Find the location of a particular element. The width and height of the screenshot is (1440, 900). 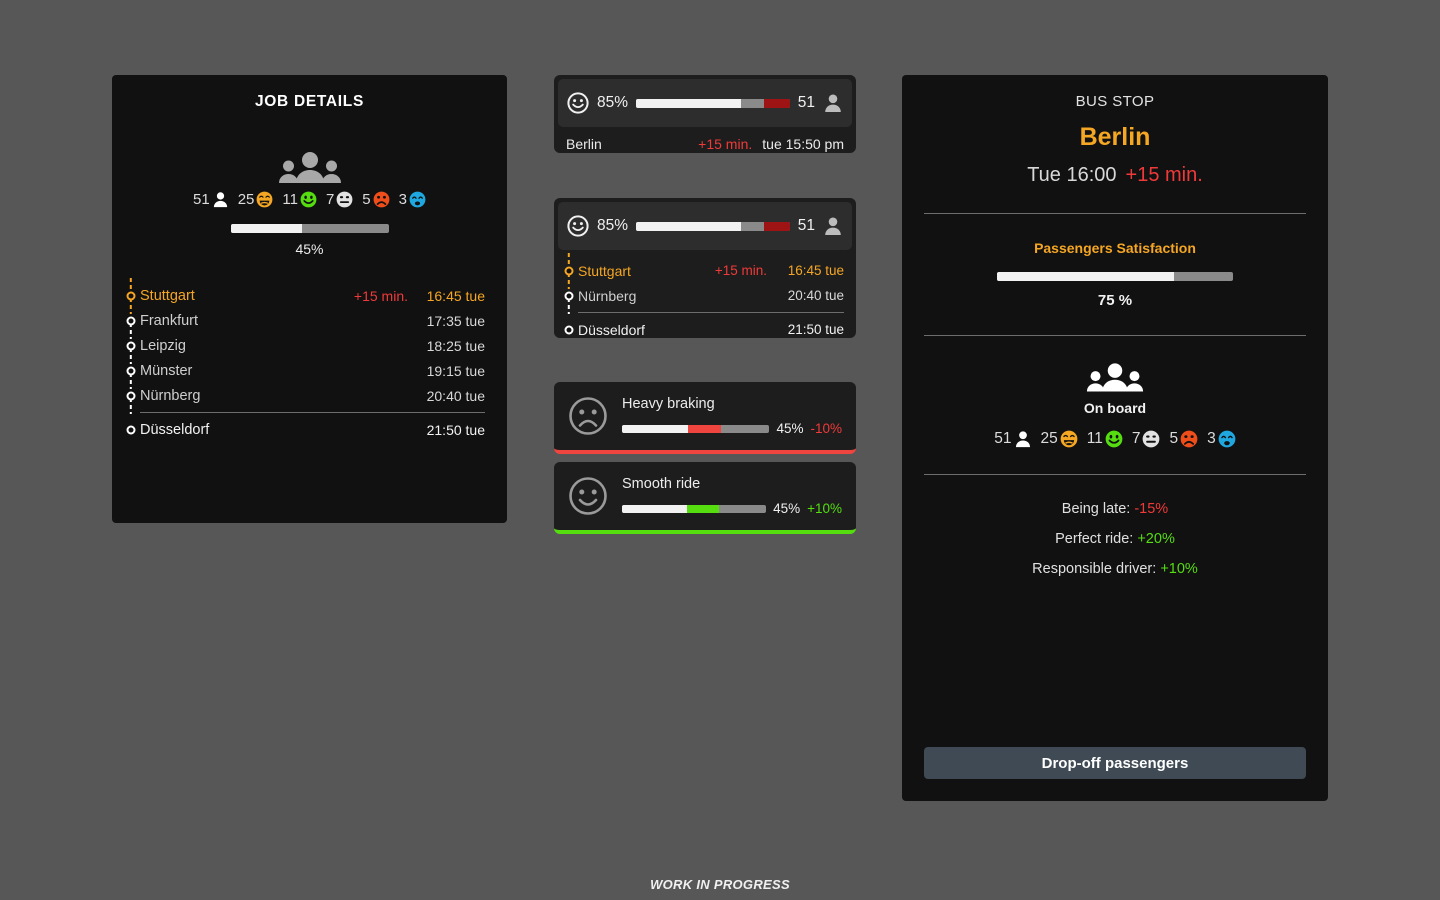

bonus-value: -15% is located at coordinates (1151, 509).